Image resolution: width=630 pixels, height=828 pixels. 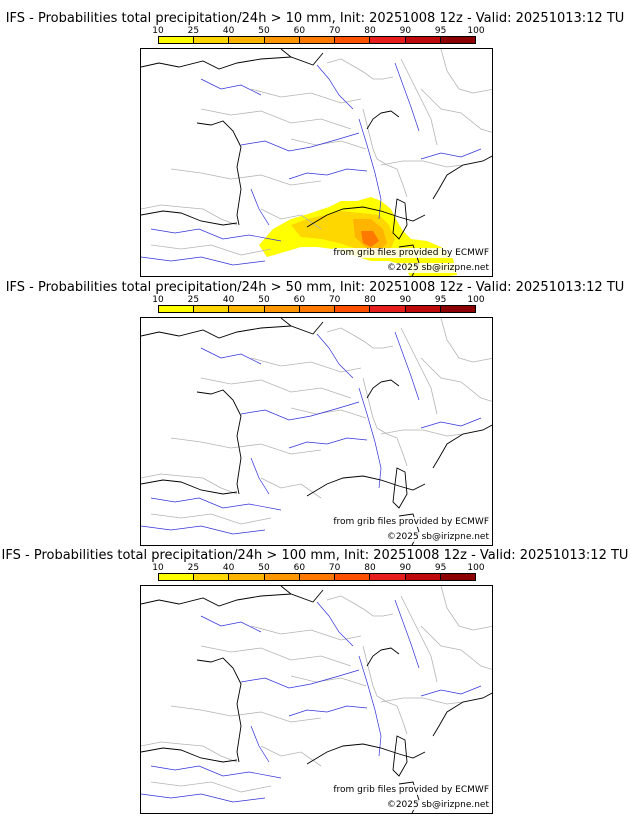 What do you see at coordinates (158, 31) in the screenshot?
I see `scale-tick-label: 10` at bounding box center [158, 31].